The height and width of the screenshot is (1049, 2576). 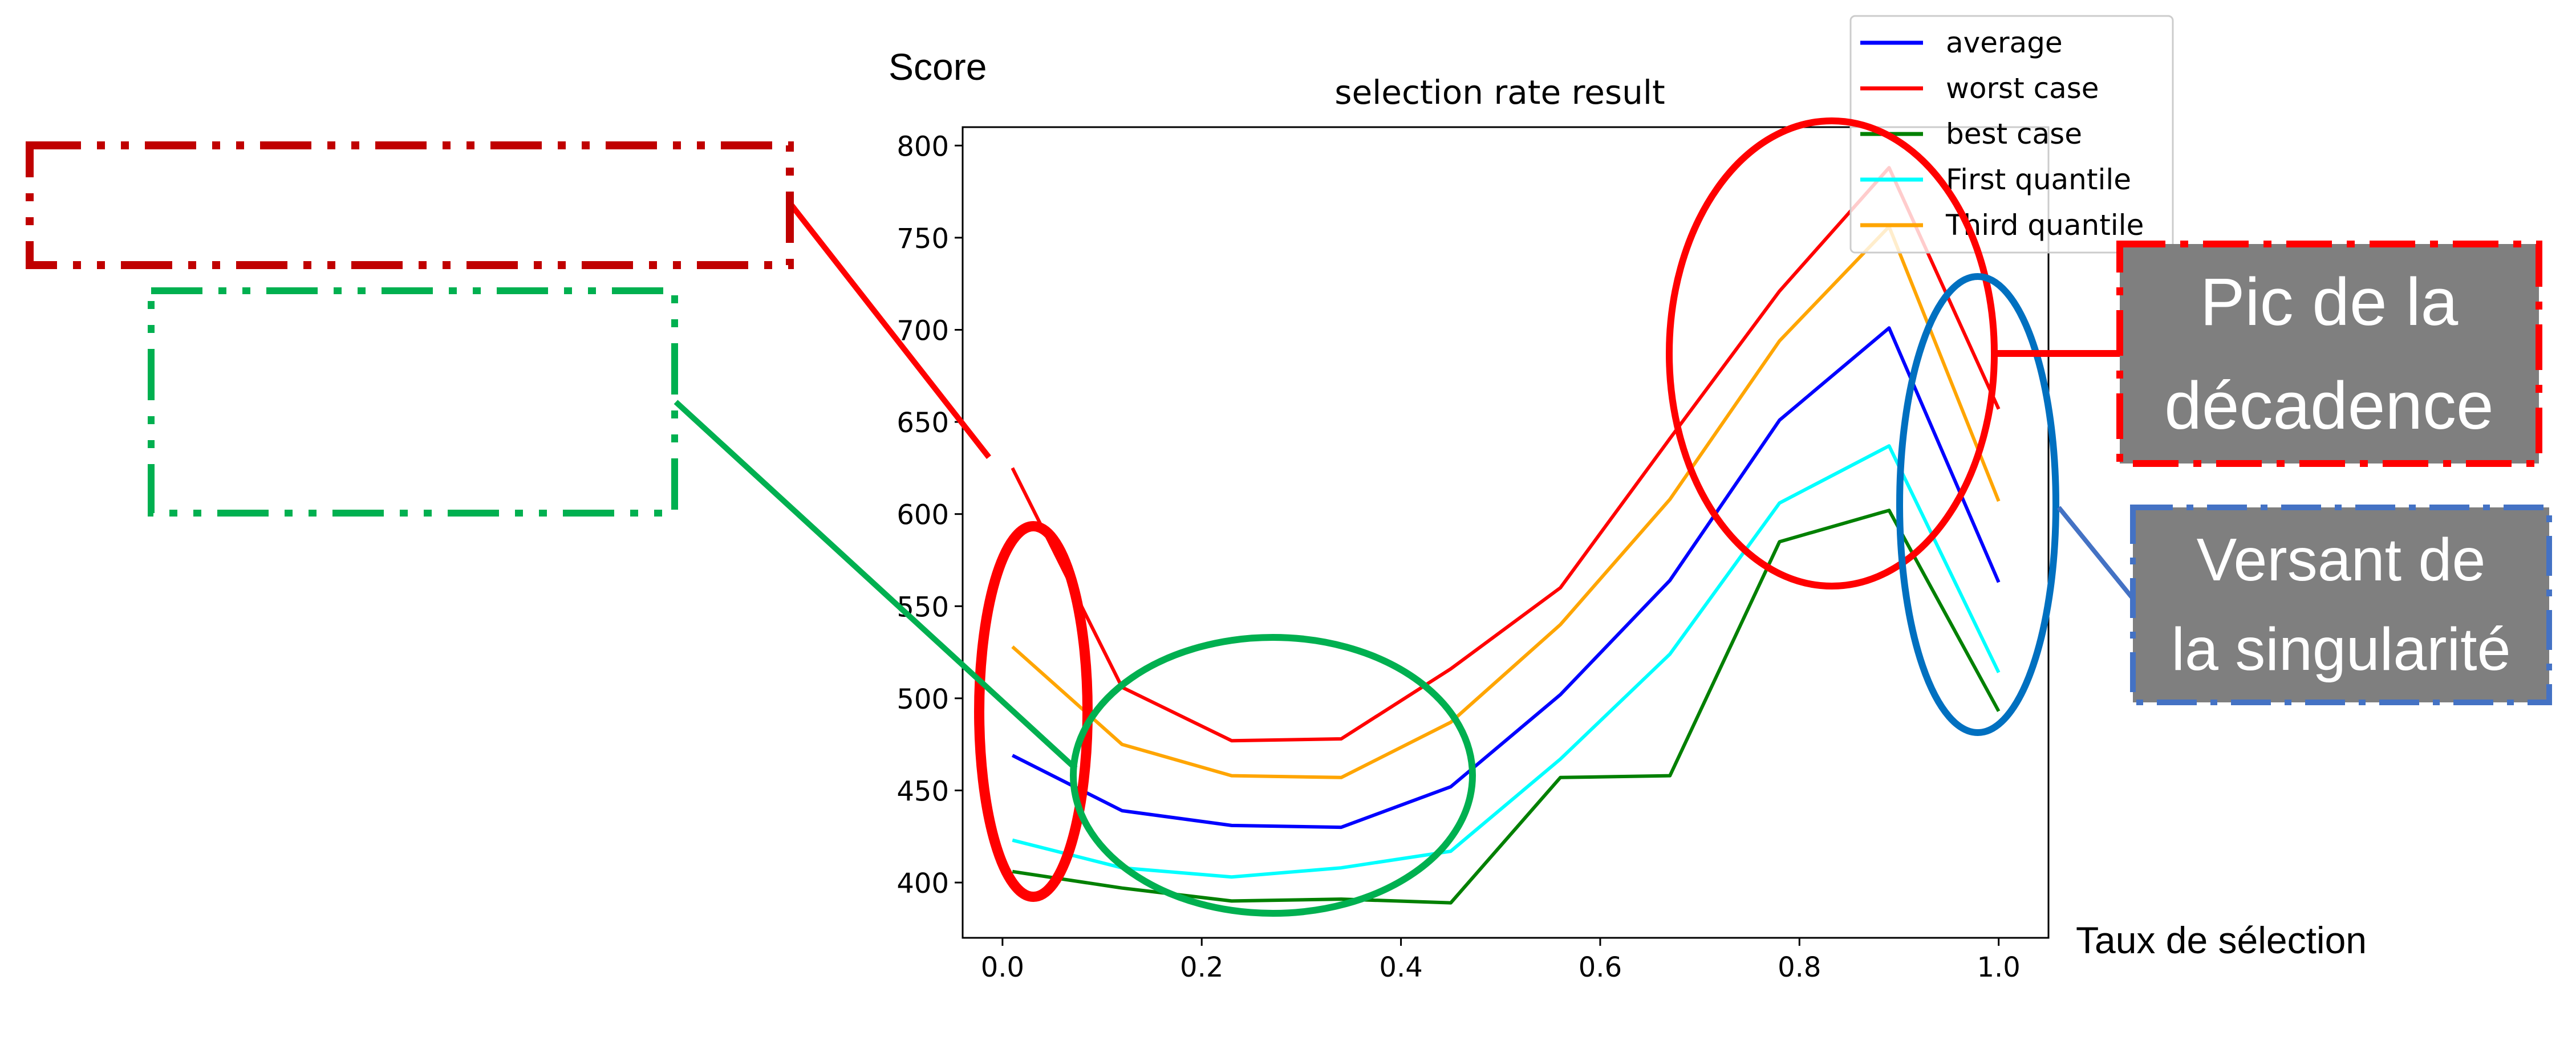 I want to click on x-tick-label: 0.8, so click(x=1800, y=967).